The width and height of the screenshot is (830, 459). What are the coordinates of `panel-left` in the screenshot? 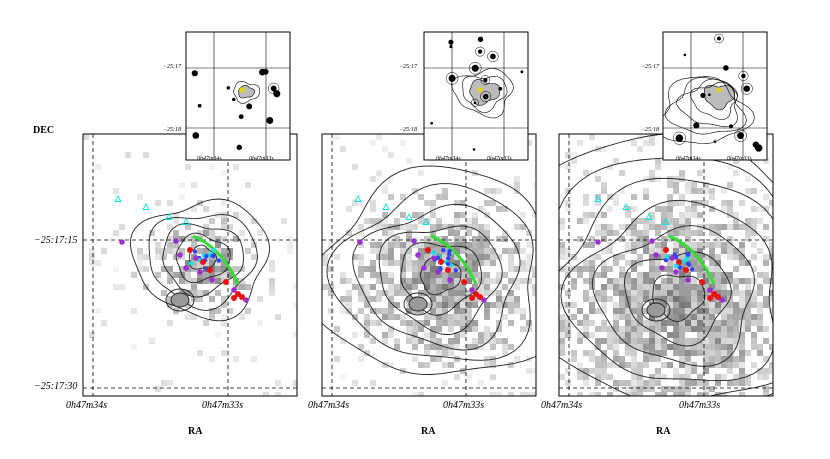 It's located at (190, 265).